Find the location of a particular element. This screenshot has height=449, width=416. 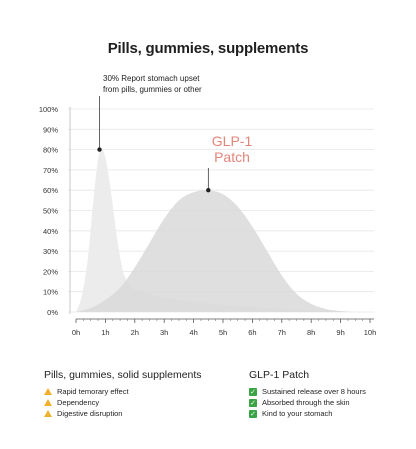

x-tick-label: 9h is located at coordinates (340, 332).